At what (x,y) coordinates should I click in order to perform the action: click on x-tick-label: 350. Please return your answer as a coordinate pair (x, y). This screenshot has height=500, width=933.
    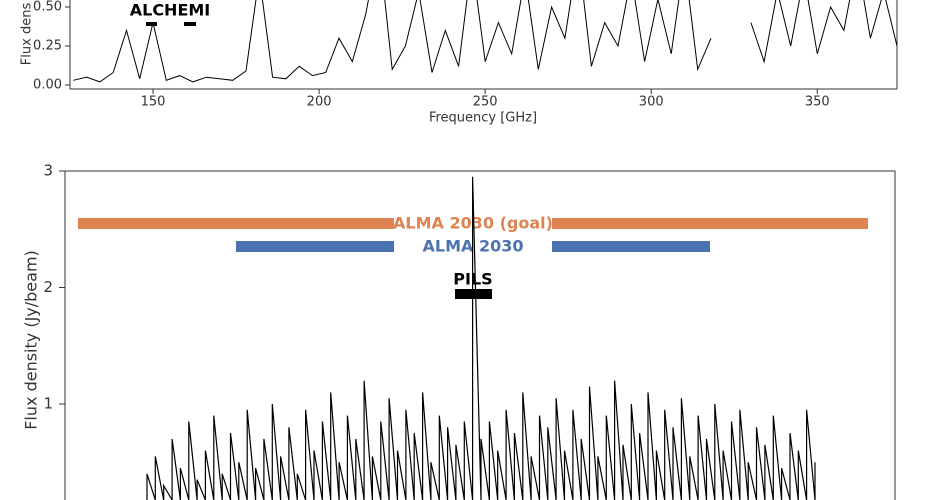
    Looking at the image, I should click on (817, 102).